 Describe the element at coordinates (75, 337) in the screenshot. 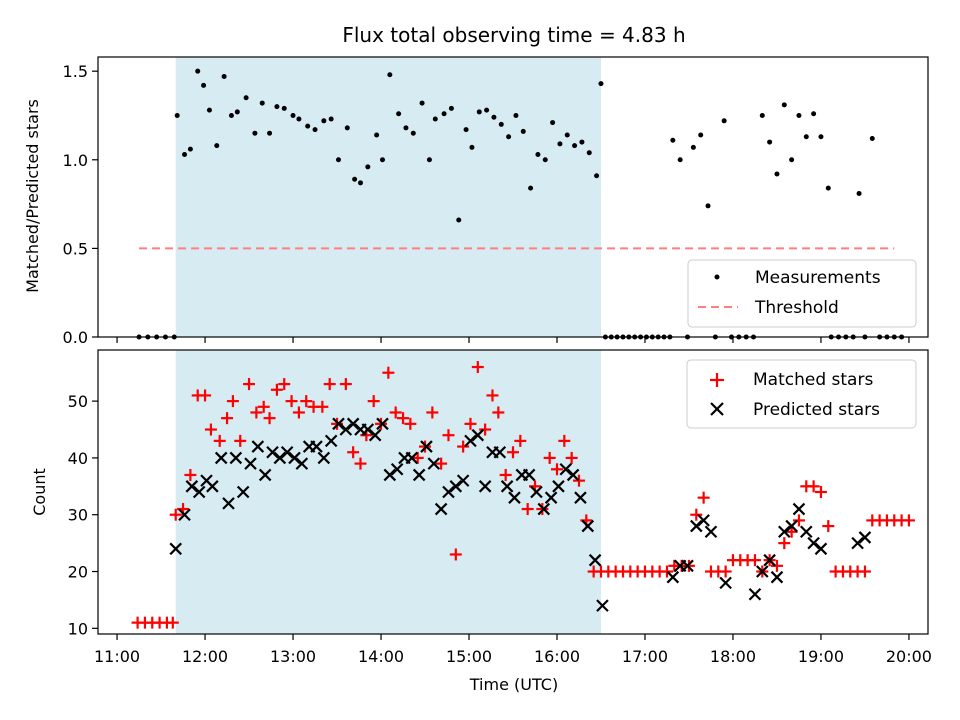

I see `y-tick-label: 0.0` at that location.